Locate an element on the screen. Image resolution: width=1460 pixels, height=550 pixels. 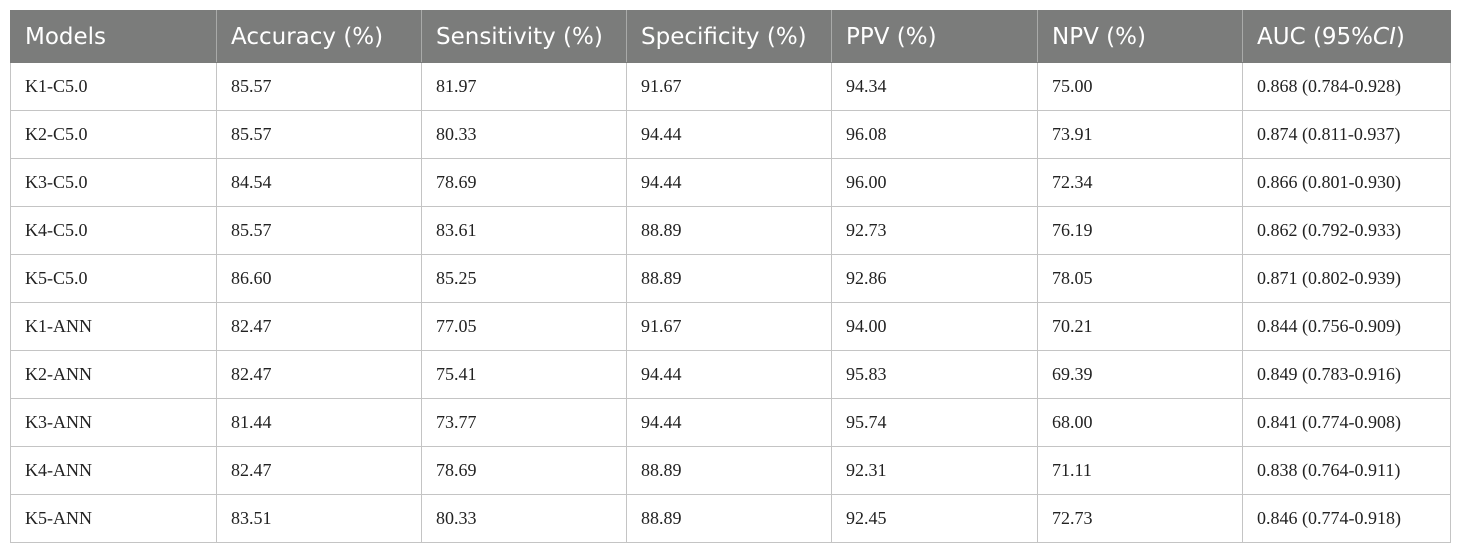
cell-npv: 69.39 is located at coordinates (1140, 374).